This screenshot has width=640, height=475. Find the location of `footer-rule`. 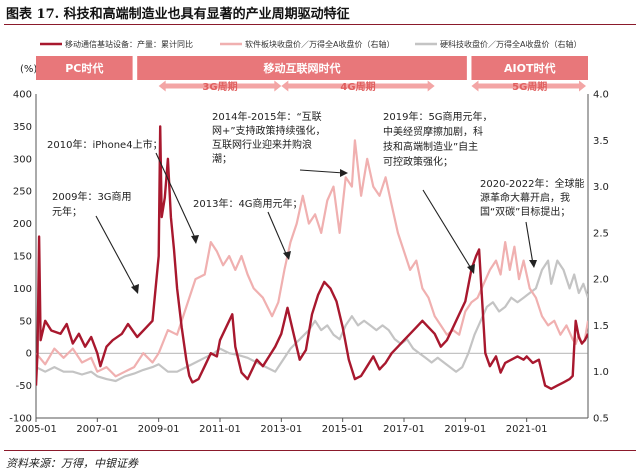

footer-rule is located at coordinates (320, 450).